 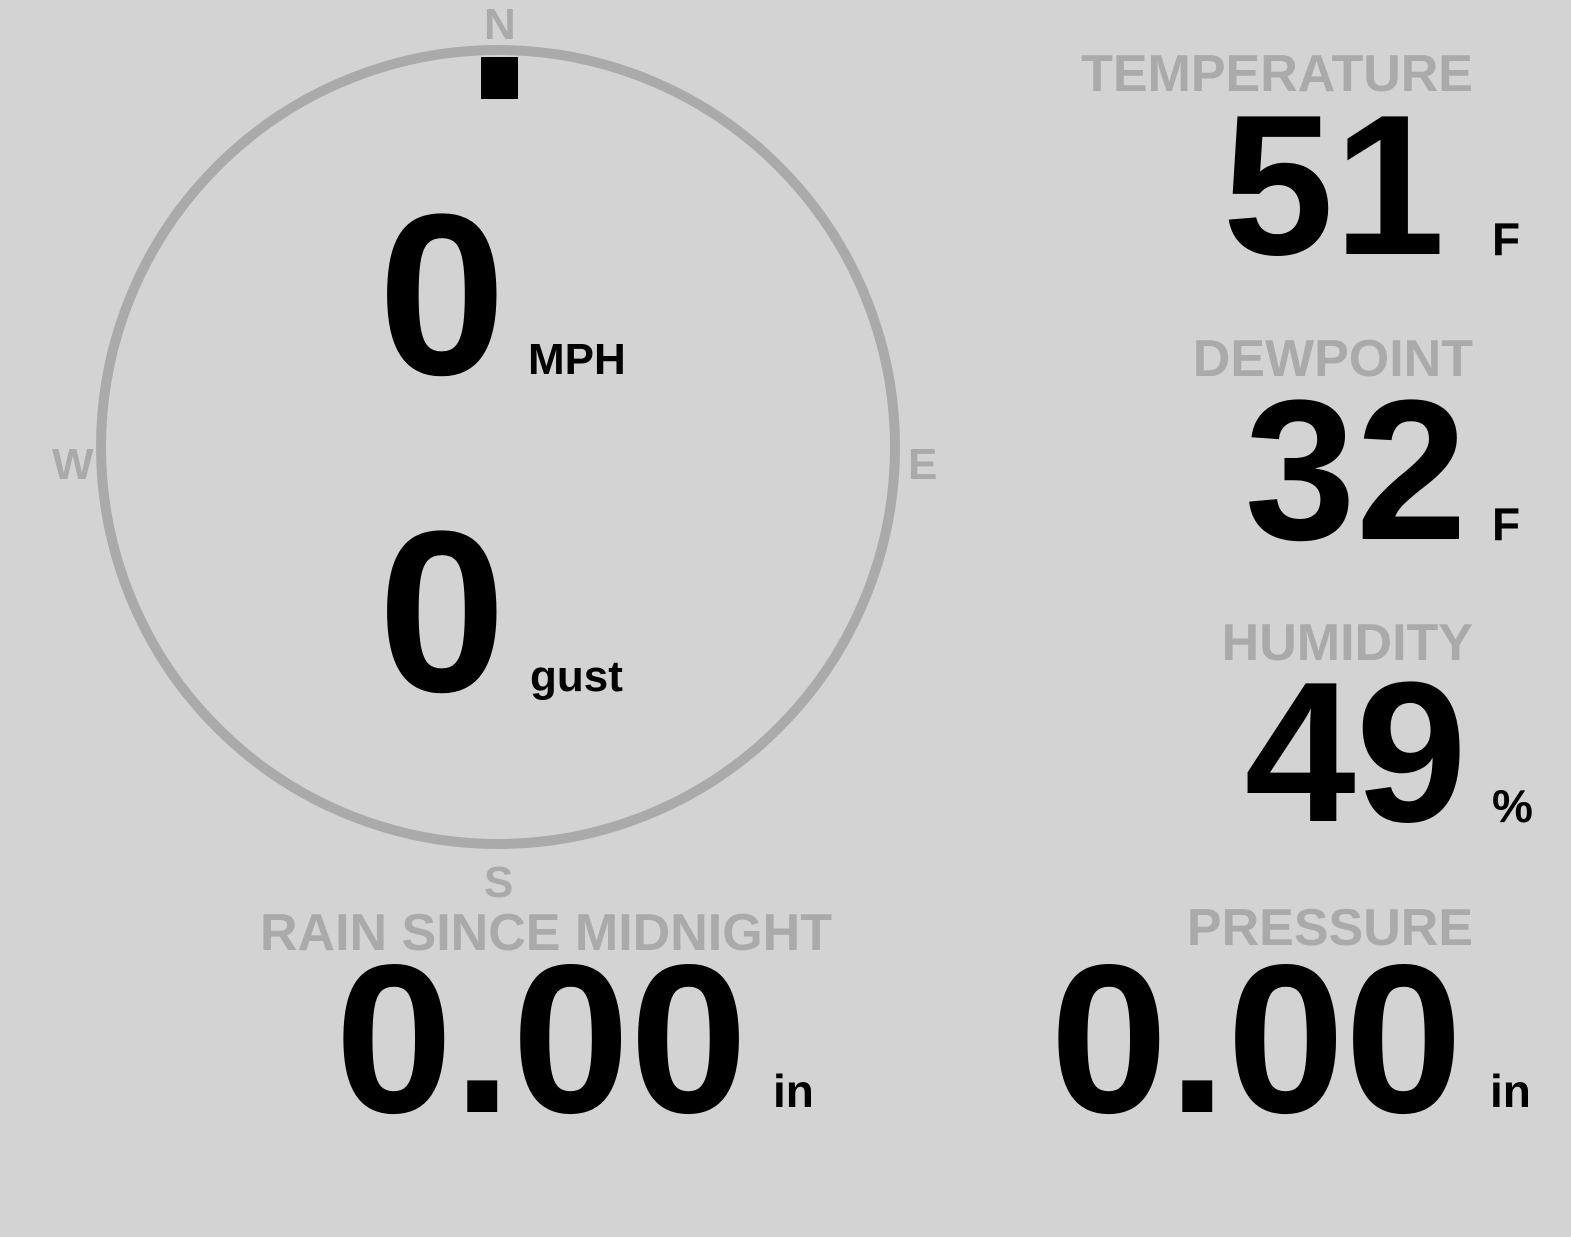 I want to click on humidity-label: HUMIDITY, so click(x=1347, y=643).